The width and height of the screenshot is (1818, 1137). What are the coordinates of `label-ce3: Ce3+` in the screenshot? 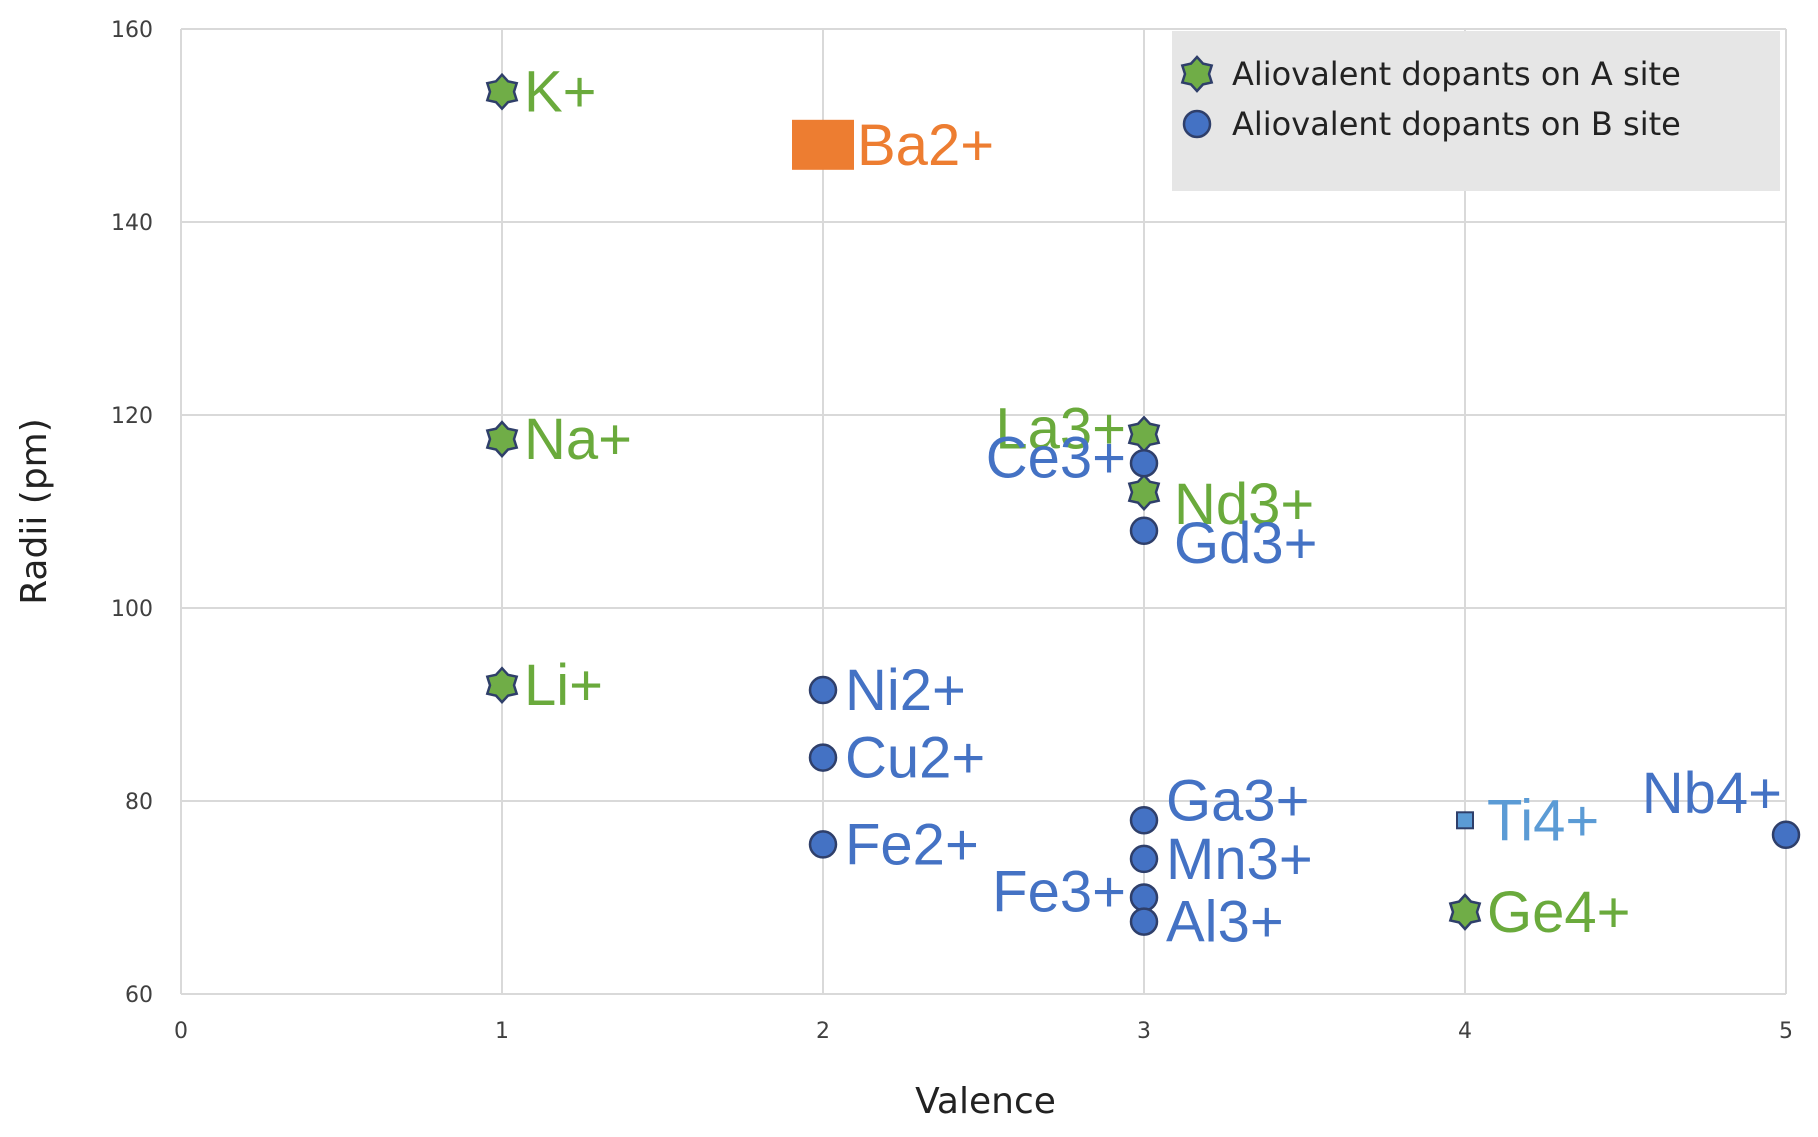 It's located at (1056, 457).